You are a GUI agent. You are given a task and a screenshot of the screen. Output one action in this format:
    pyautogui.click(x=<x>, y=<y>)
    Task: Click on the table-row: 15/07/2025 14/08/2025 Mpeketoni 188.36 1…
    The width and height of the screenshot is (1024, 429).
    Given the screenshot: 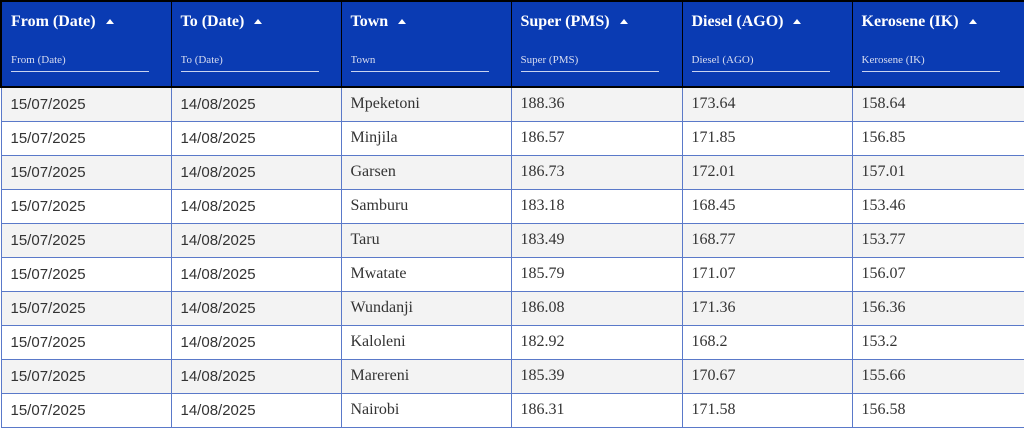 What is the action you would take?
    pyautogui.click(x=512, y=104)
    